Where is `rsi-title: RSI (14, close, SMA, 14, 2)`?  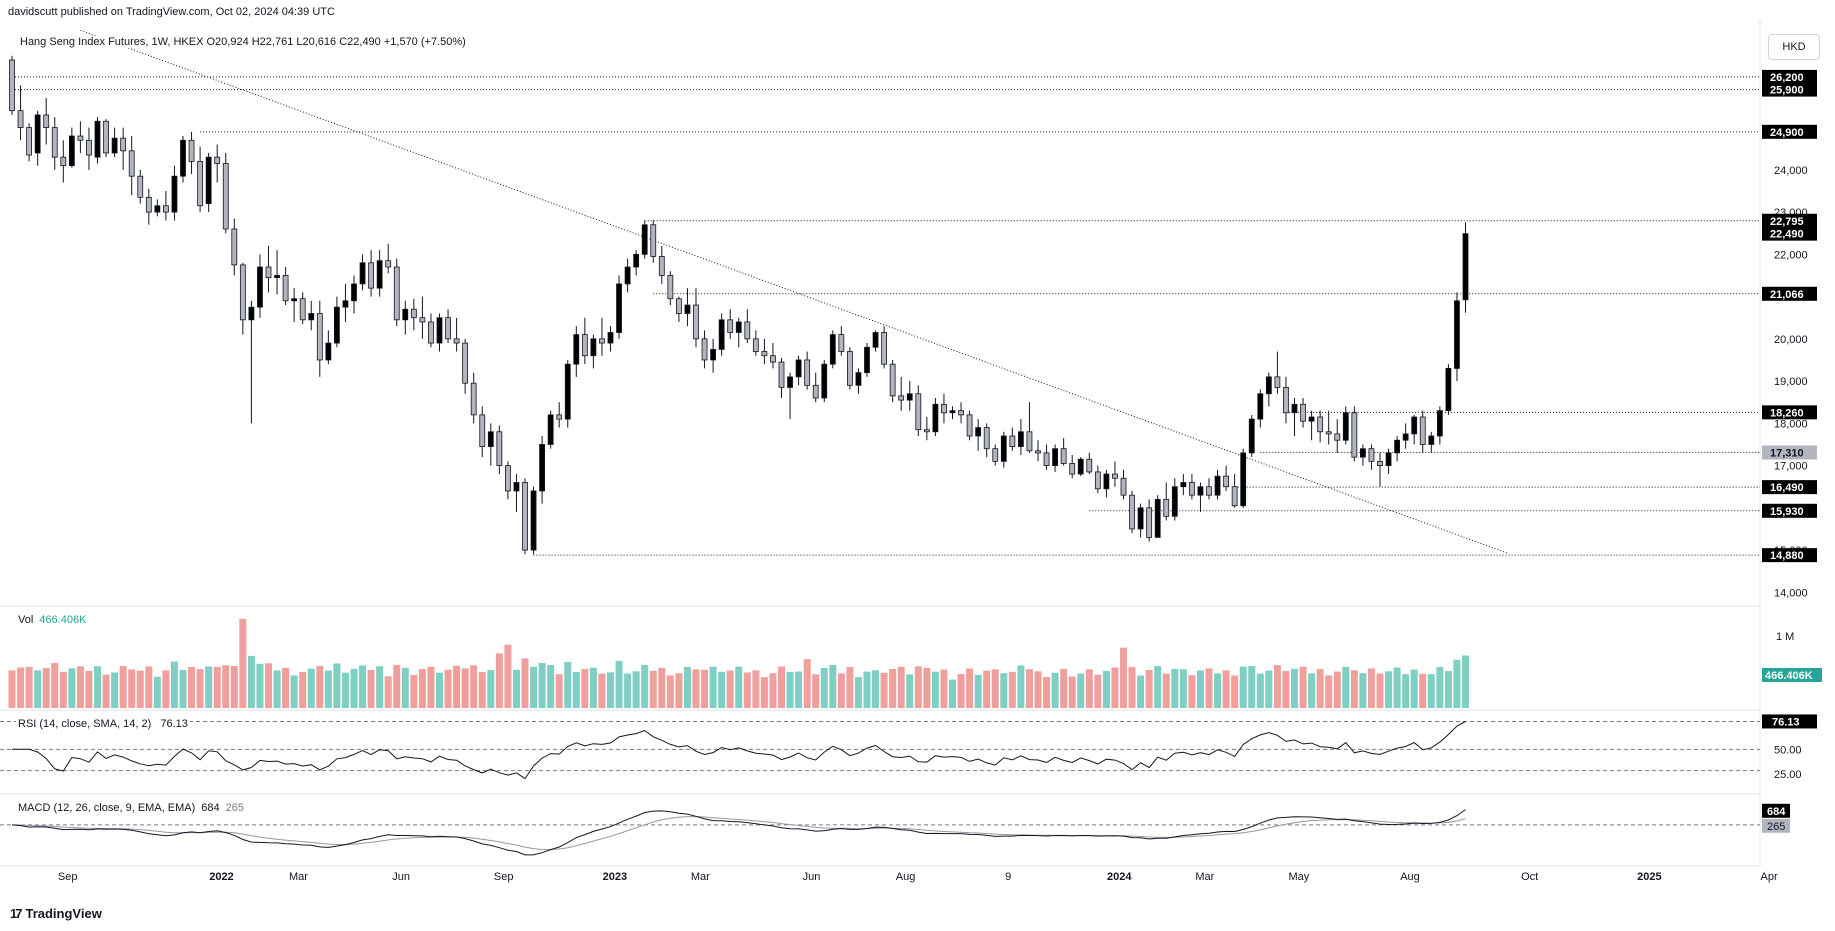 rsi-title: RSI (14, close, SMA, 14, 2) is located at coordinates (85, 724).